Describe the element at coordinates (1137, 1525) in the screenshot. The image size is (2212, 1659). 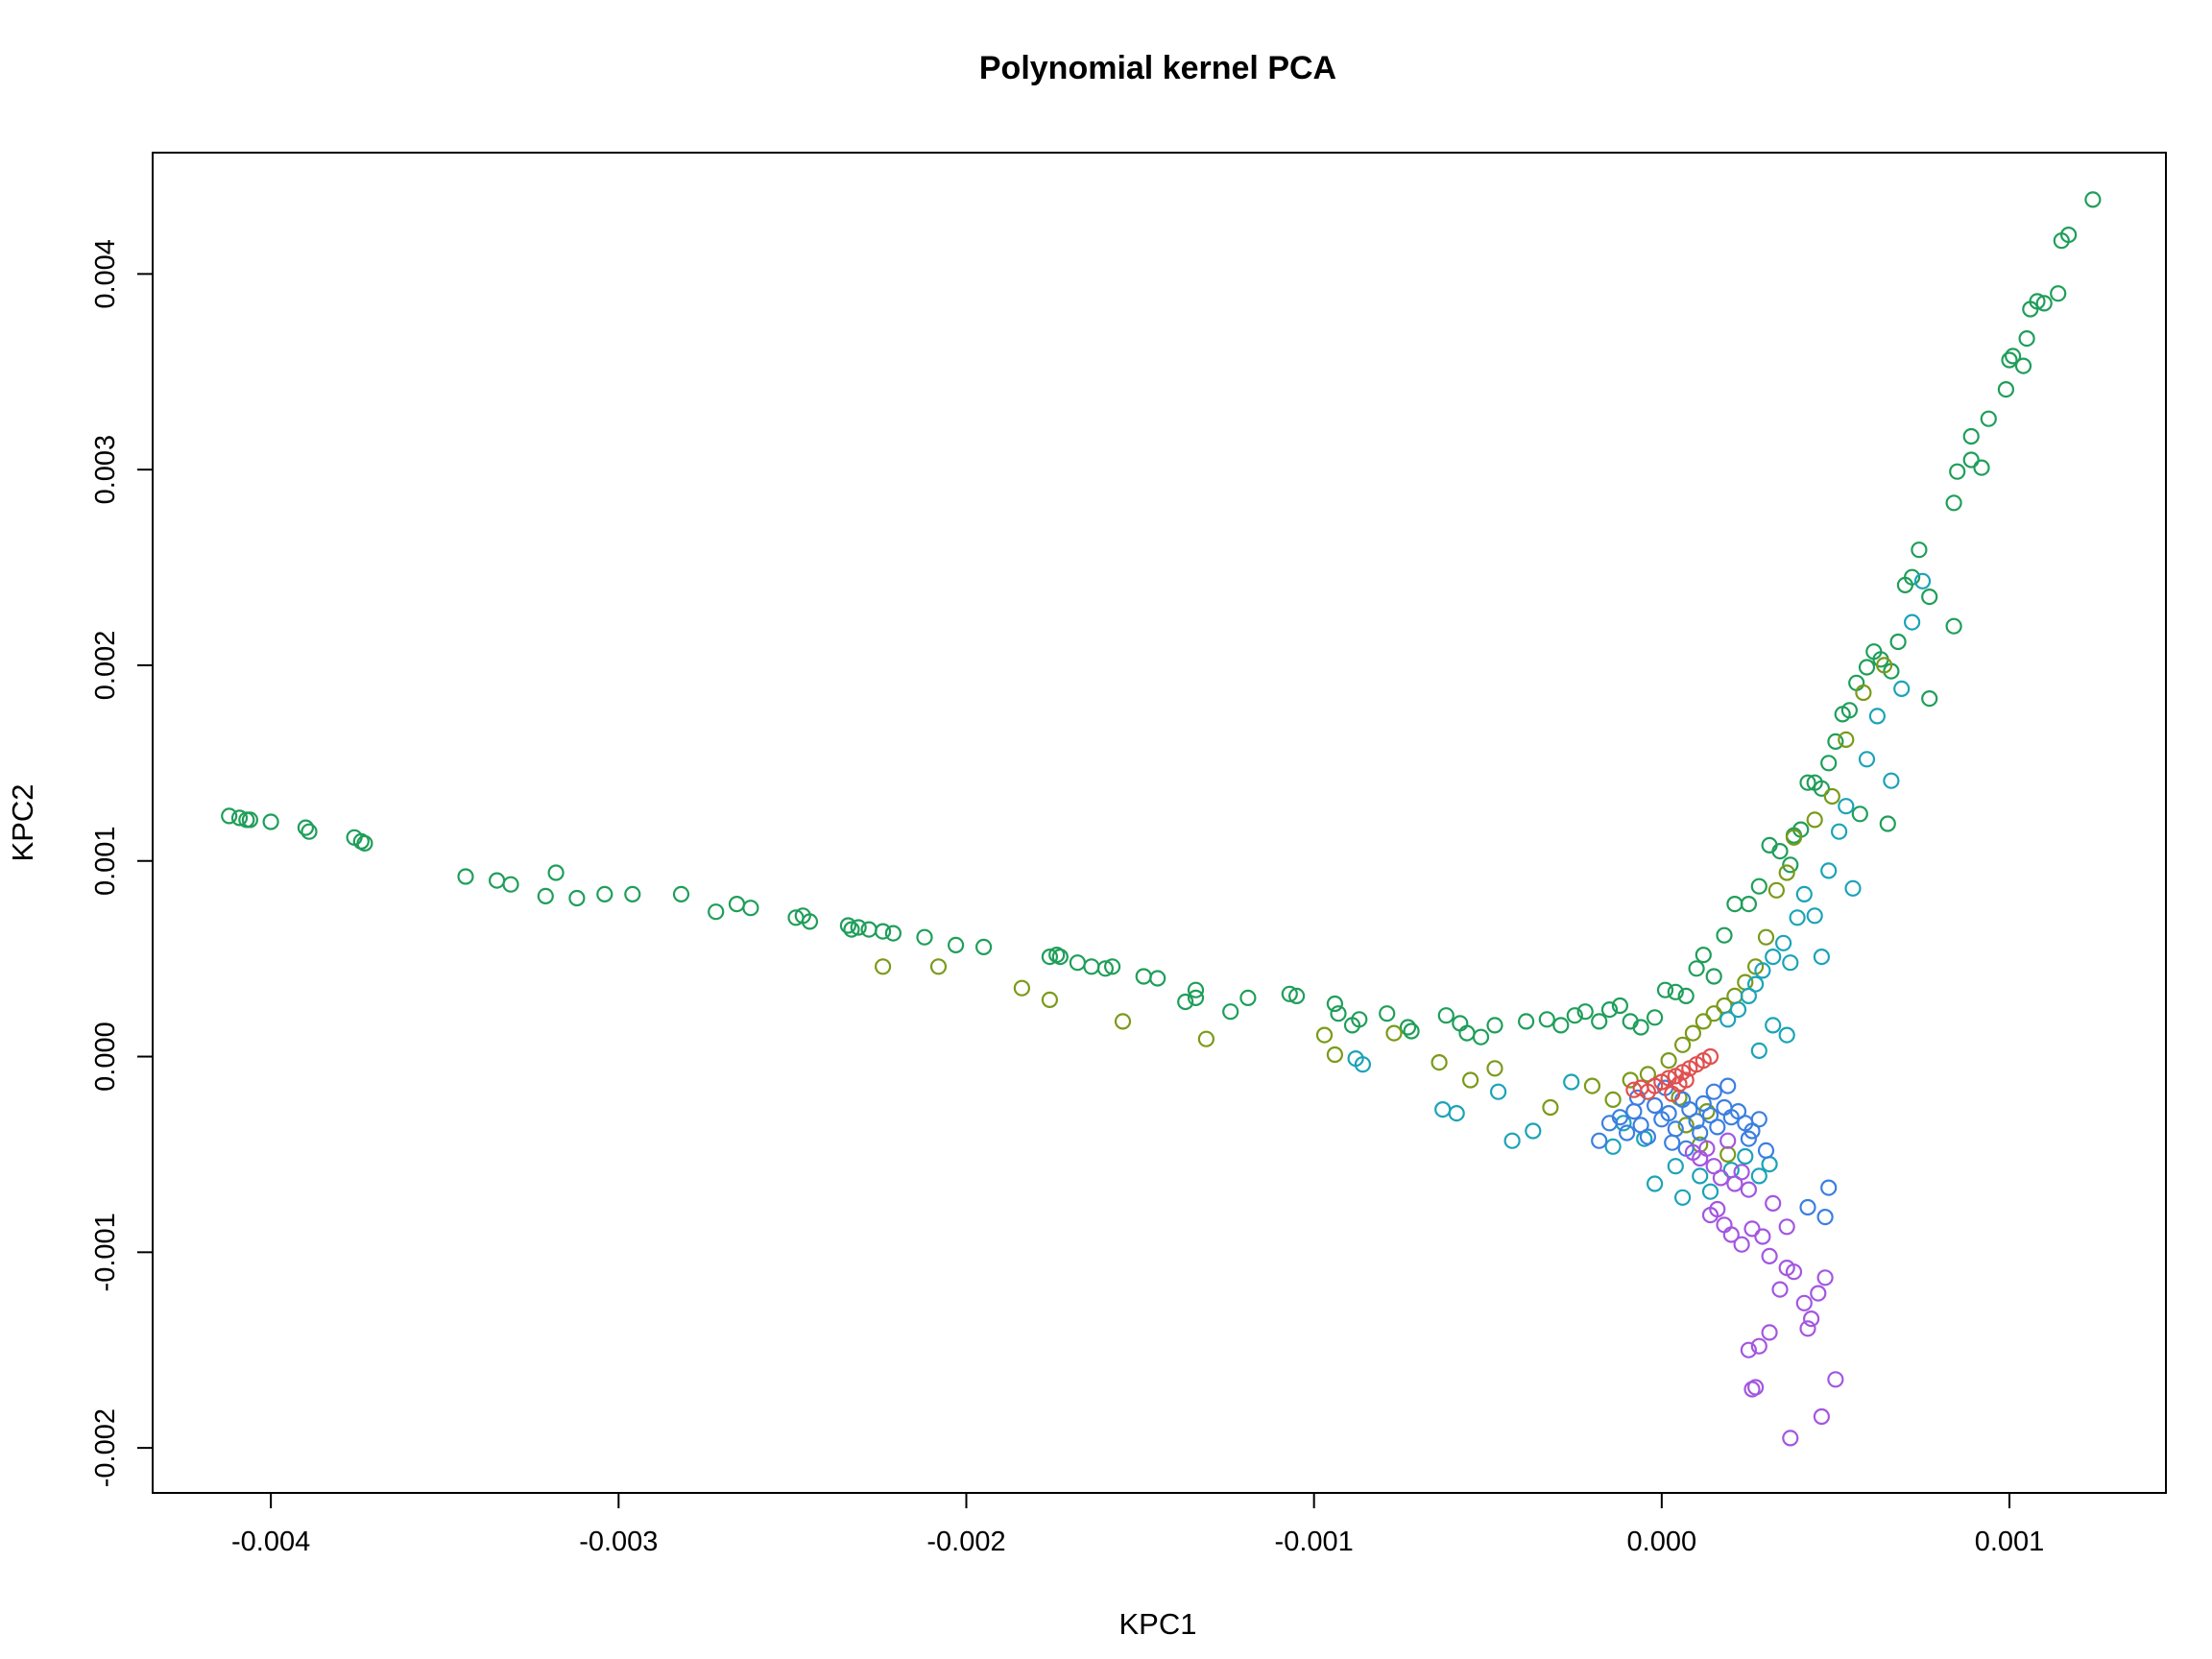
I see `x-axis: -0.004 -0.003 -0.002 -0.001 0.000 0.001` at that location.